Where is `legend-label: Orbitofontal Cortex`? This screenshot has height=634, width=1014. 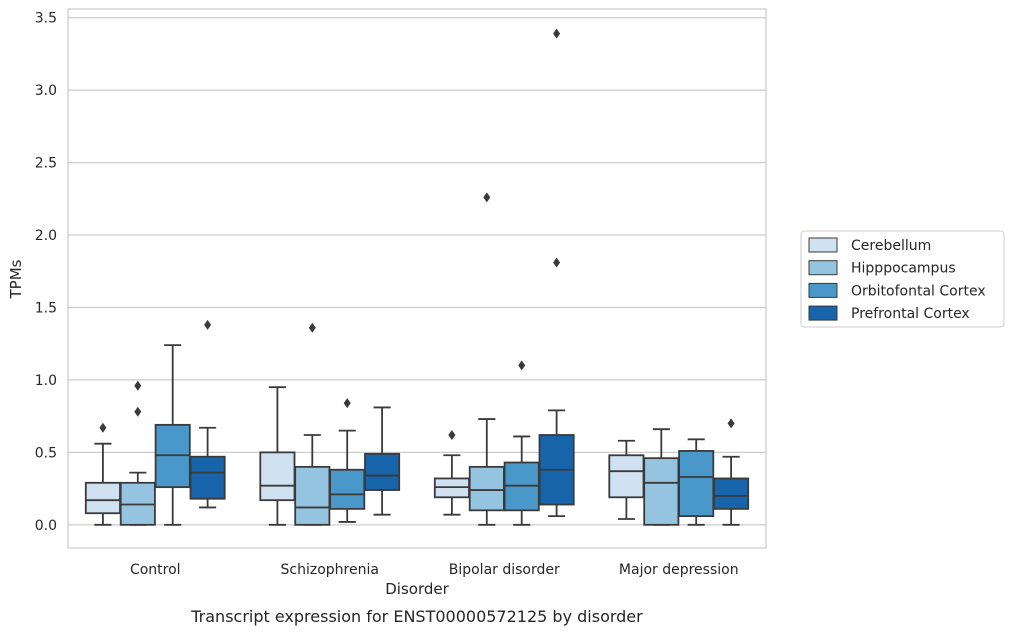
legend-label: Orbitofontal Cortex is located at coordinates (918, 291).